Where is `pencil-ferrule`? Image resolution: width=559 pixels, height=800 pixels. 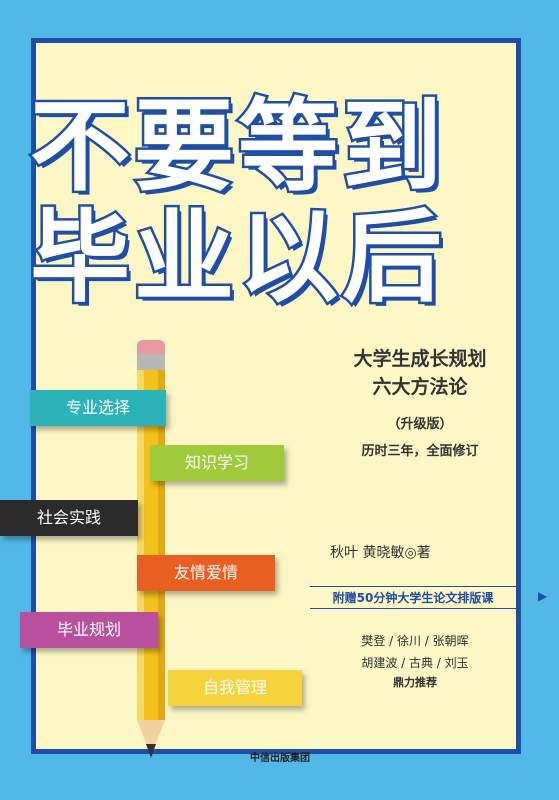 pencil-ferrule is located at coordinates (151, 362).